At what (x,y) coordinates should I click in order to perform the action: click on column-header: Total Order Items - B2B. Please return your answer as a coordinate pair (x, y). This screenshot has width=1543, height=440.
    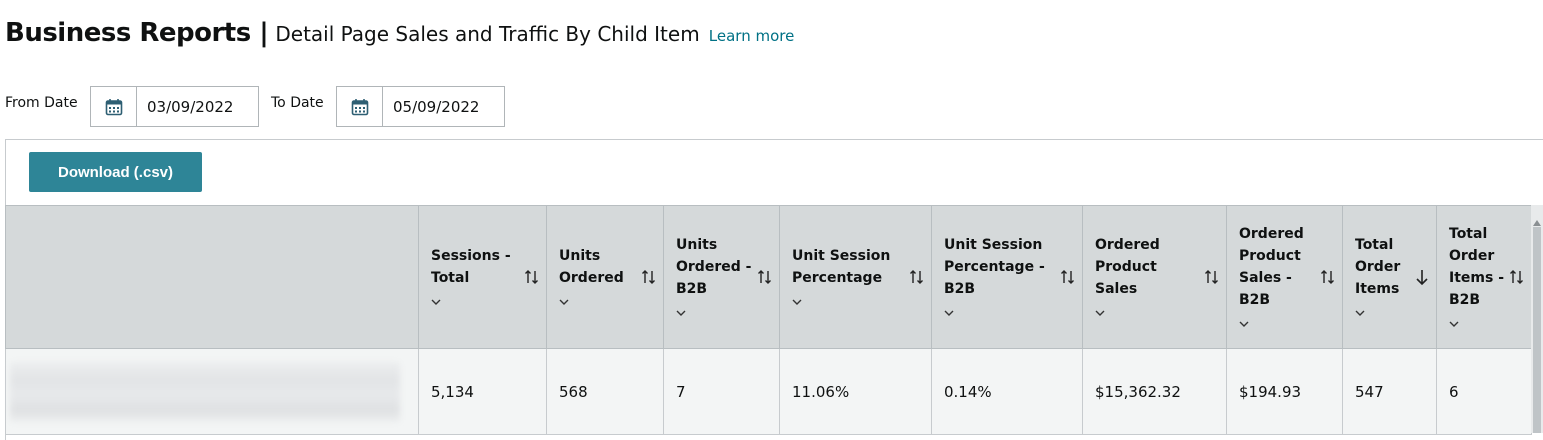
    Looking at the image, I should click on (1484, 277).